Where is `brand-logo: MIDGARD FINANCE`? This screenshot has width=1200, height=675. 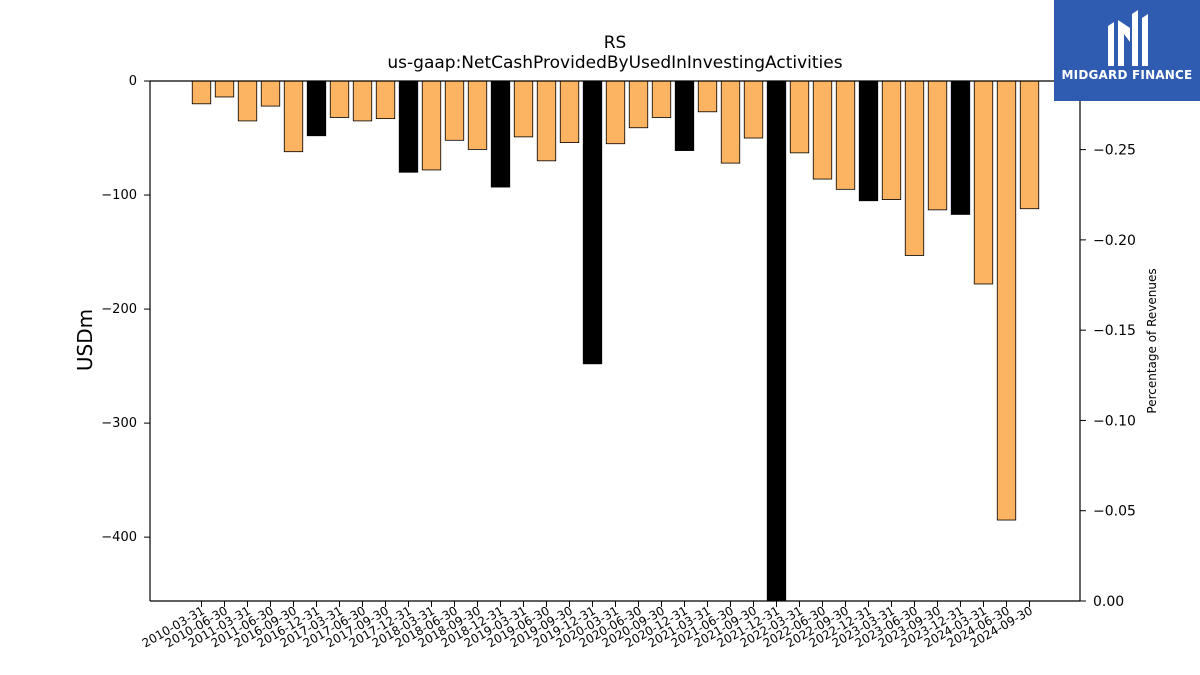 brand-logo: MIDGARD FINANCE is located at coordinates (1127, 50).